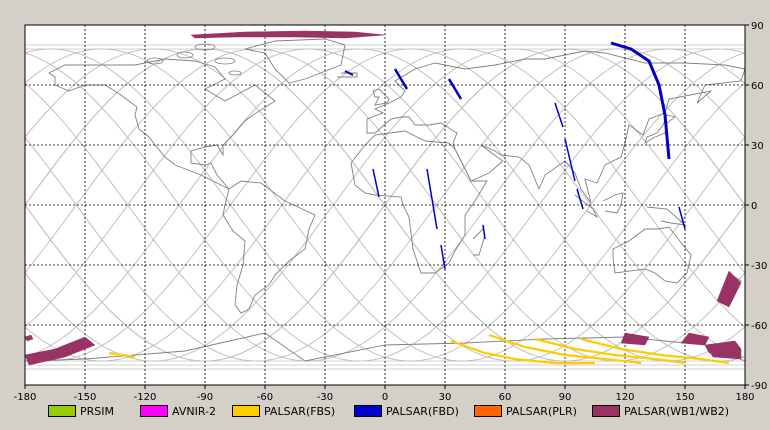  What do you see at coordinates (445, 396) in the screenshot?
I see `lon-tick-label: 30` at bounding box center [445, 396].